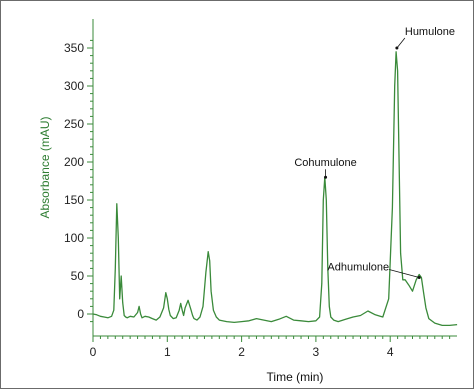 The image size is (474, 390). I want to click on adhumulone-label: Adhumulone, so click(358, 268).